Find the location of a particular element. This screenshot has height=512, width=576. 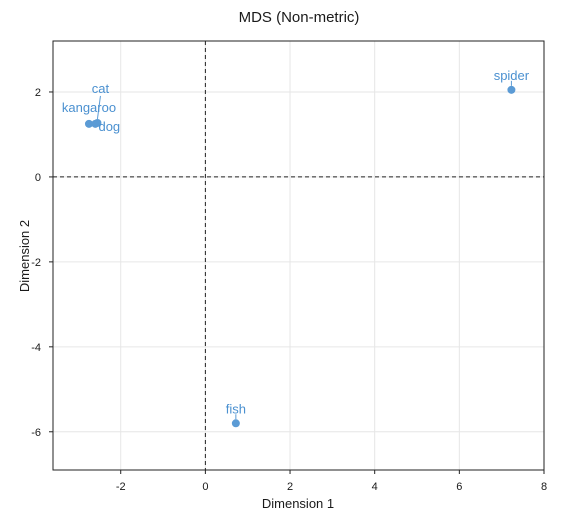

x-tick-label: 2 is located at coordinates (290, 487).